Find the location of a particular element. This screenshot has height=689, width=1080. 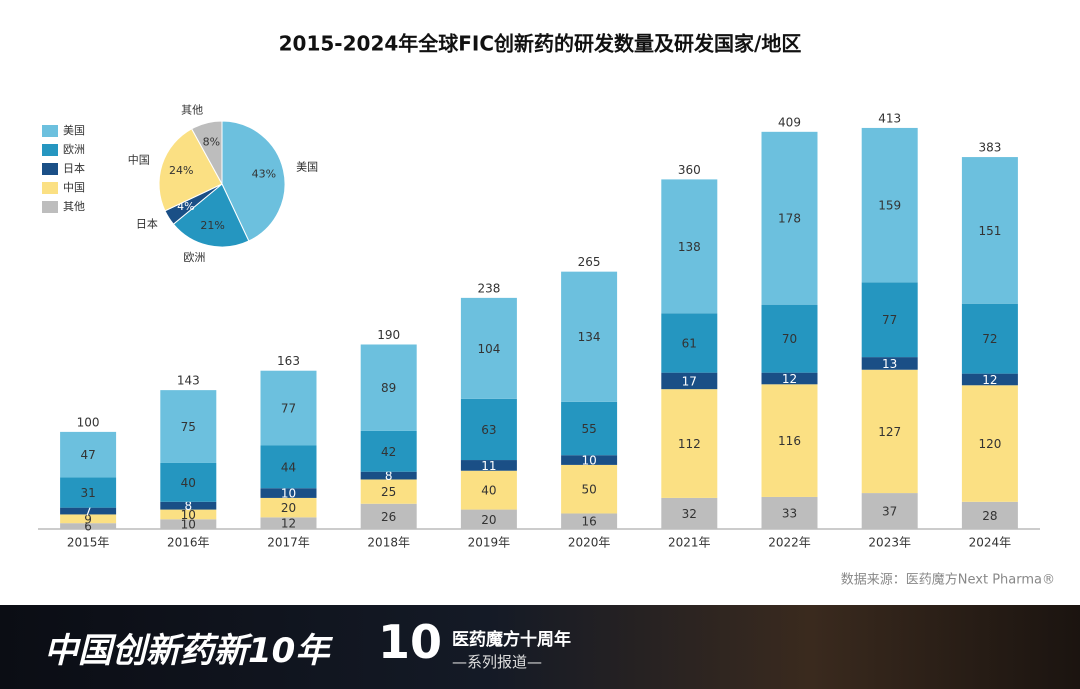

segment-label: 134 is located at coordinates (589, 337).